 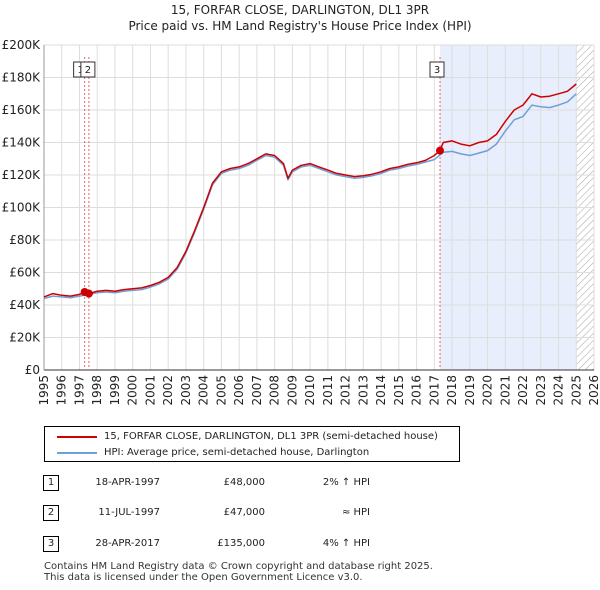 I want to click on x-tick-label: 2023, so click(x=541, y=390).